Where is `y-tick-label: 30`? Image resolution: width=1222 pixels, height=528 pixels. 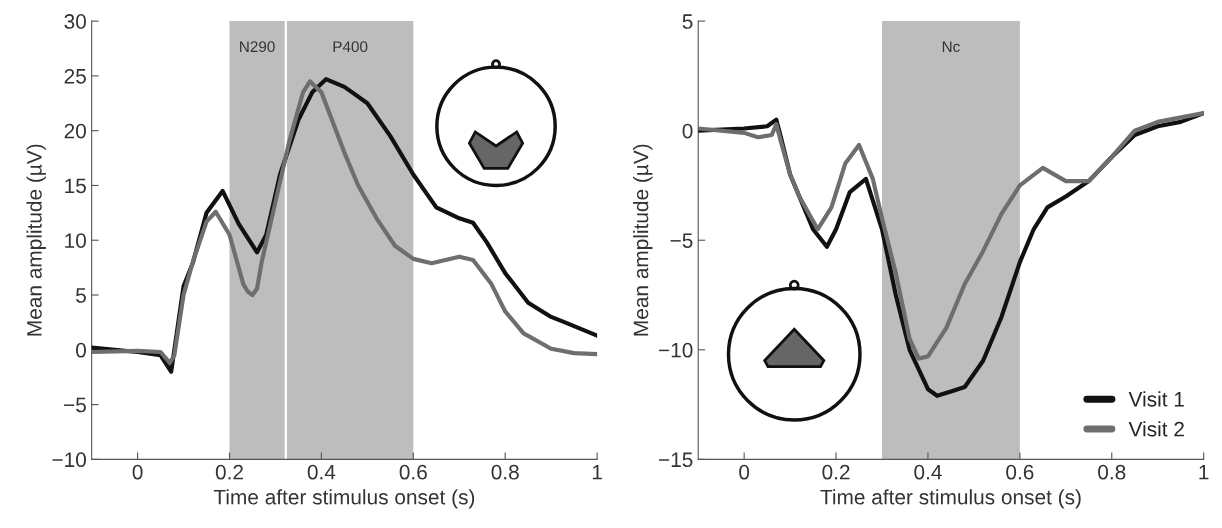
y-tick-label: 30 is located at coordinates (75, 21).